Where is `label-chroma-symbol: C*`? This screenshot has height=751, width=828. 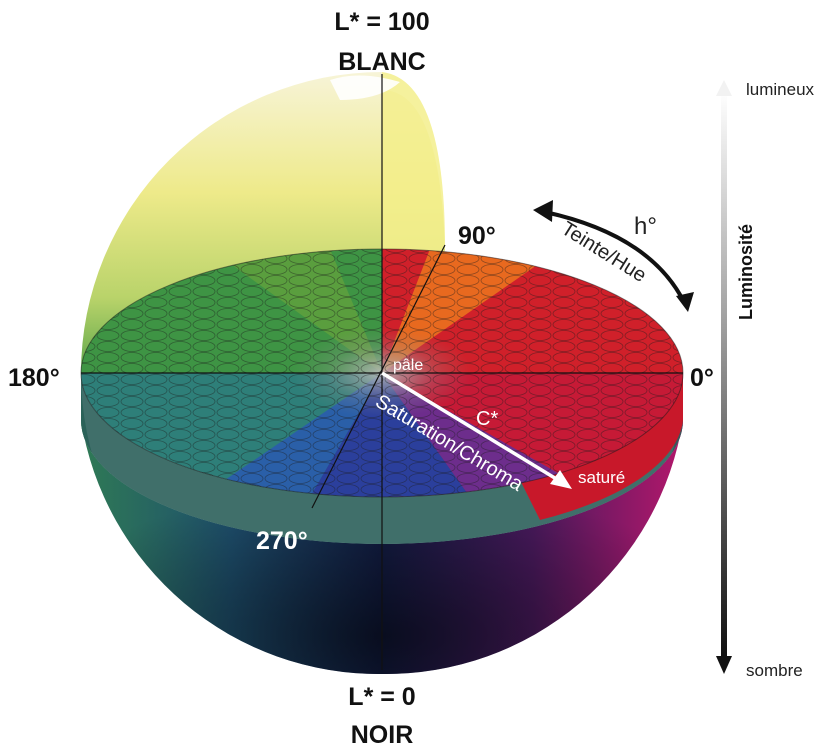
label-chroma-symbol: C* is located at coordinates (487, 419).